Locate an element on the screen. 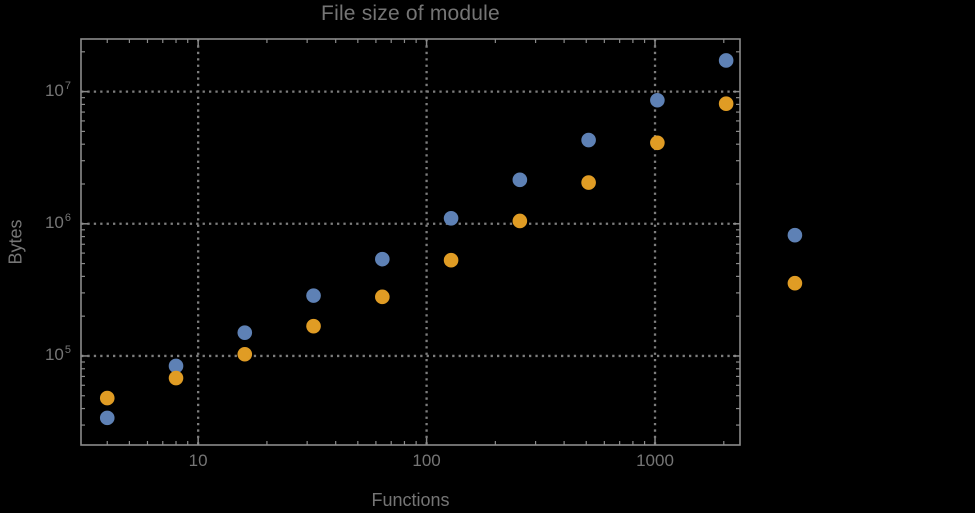 This screenshot has width=975, height=513. chart-title: File size of module is located at coordinates (410, 13).